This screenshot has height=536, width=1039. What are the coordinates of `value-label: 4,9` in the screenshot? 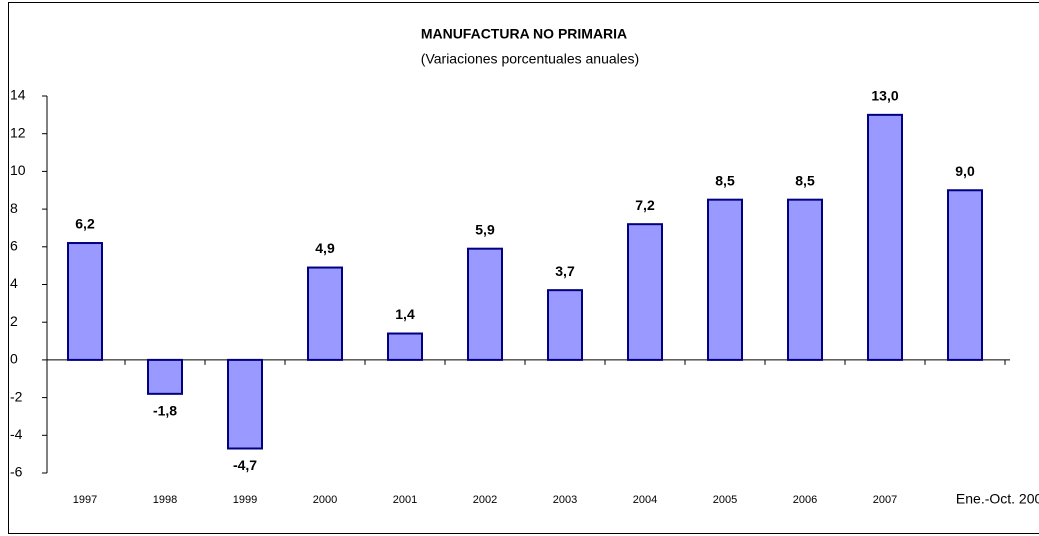 It's located at (325, 248).